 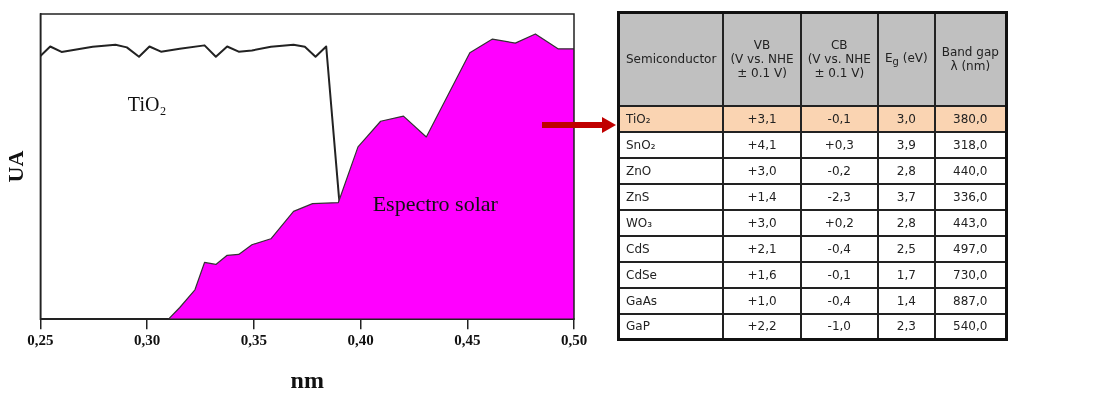 I want to click on category-label: E$_{g}$ (eV), so click(x=906, y=59).